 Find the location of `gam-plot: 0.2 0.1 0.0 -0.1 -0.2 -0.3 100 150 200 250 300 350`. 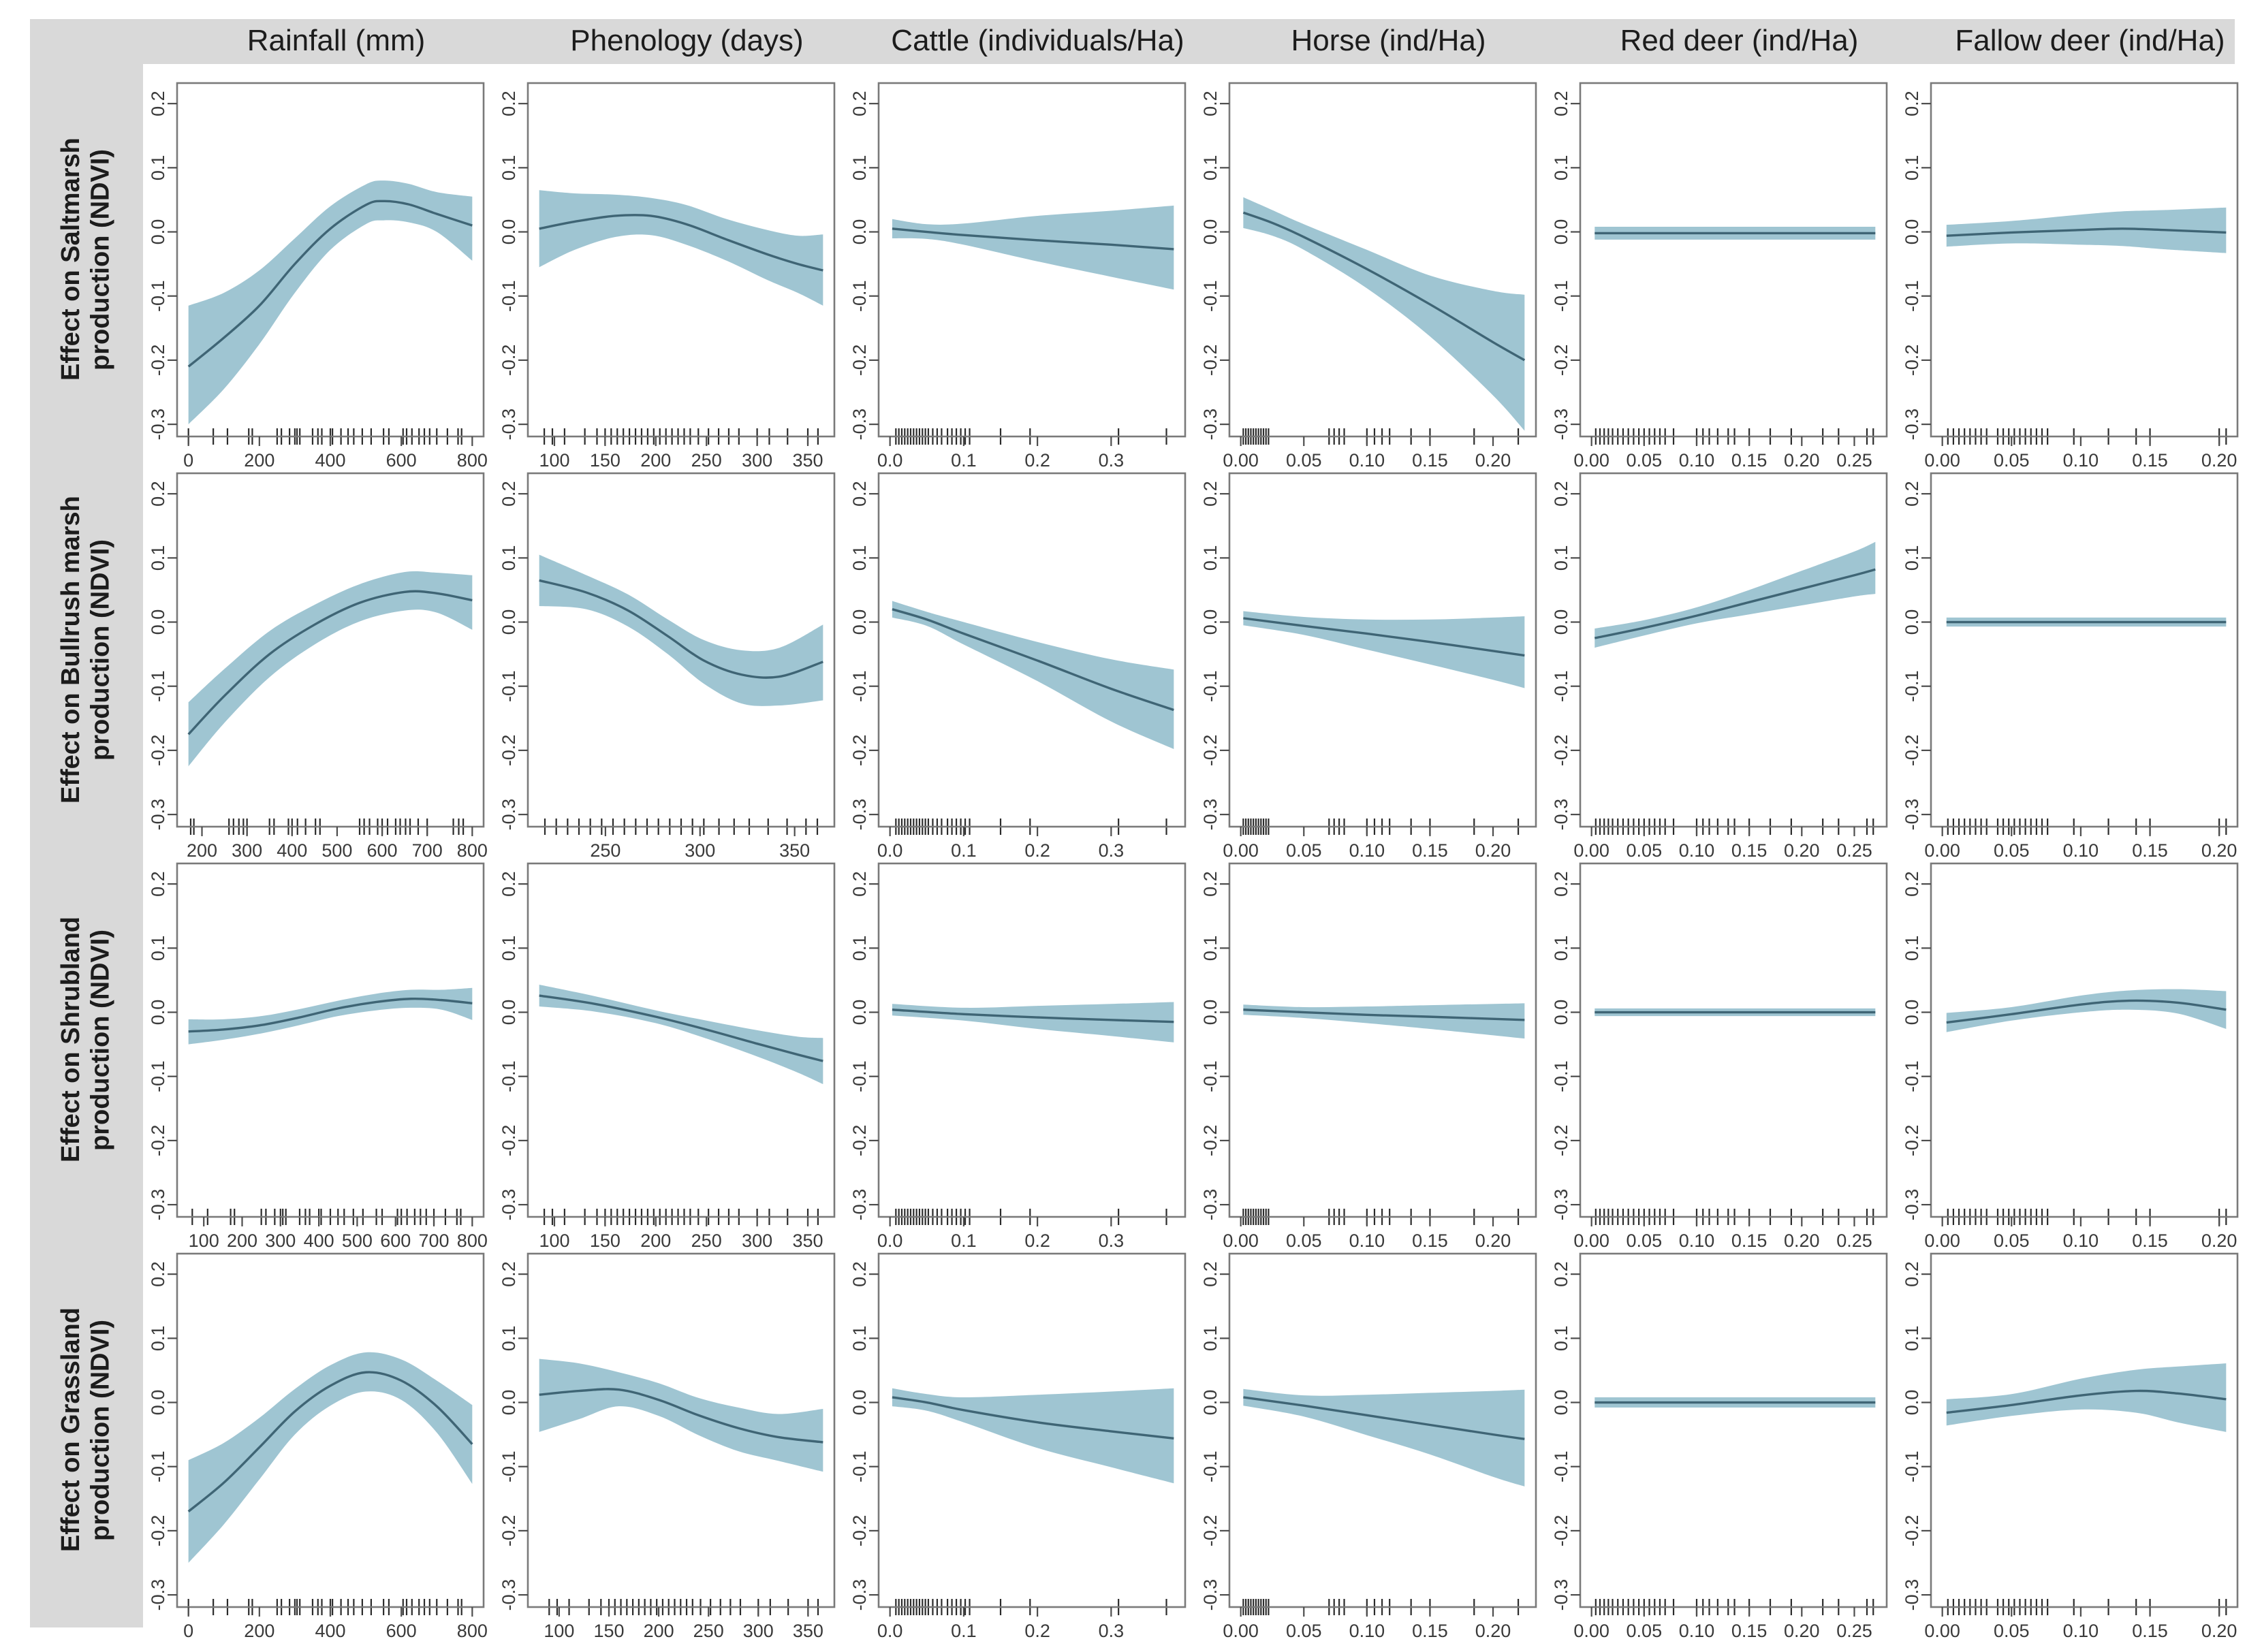

gam-plot: 0.2 0.1 0.0 -0.1 -0.2 -0.3 100 150 200 250 300 350 is located at coordinates (667, 276).